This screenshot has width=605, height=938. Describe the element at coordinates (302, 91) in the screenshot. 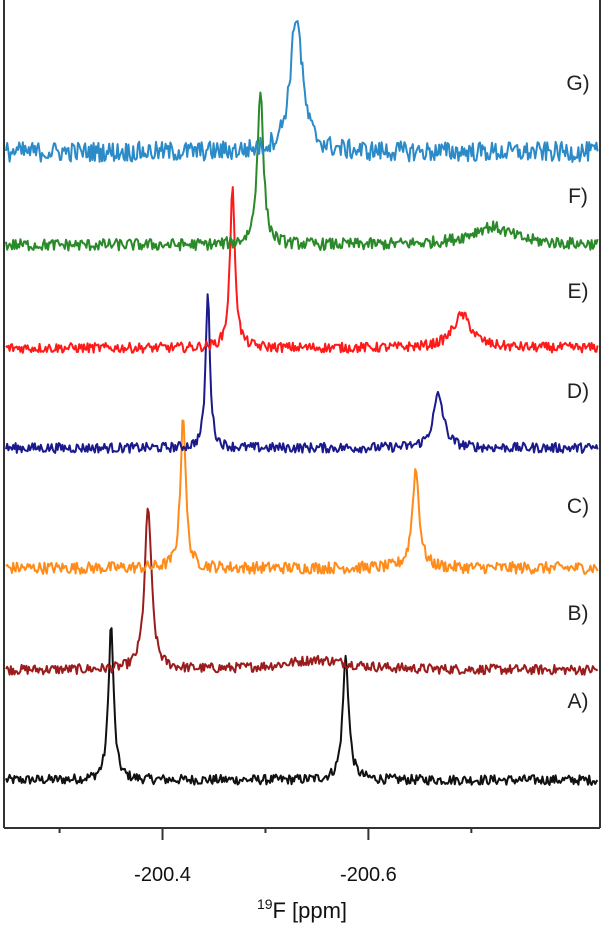

I see `spectrum-trace-g` at that location.